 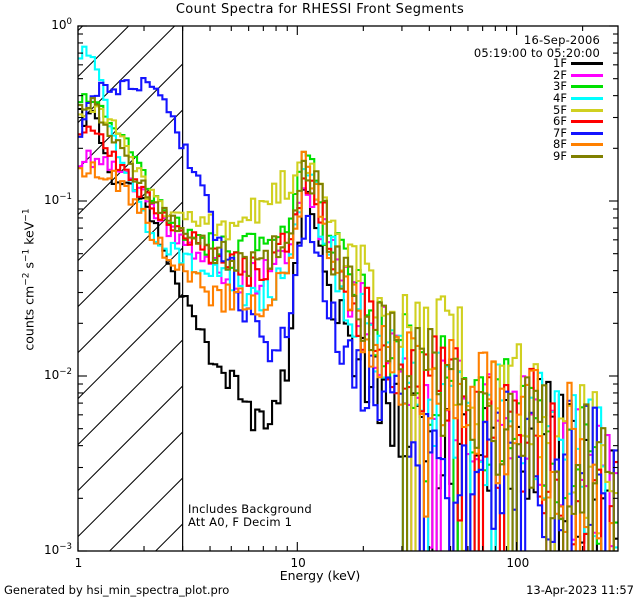 I want to click on observation-time-range: 05:19:00 to 05:20:00, so click(x=536, y=53).